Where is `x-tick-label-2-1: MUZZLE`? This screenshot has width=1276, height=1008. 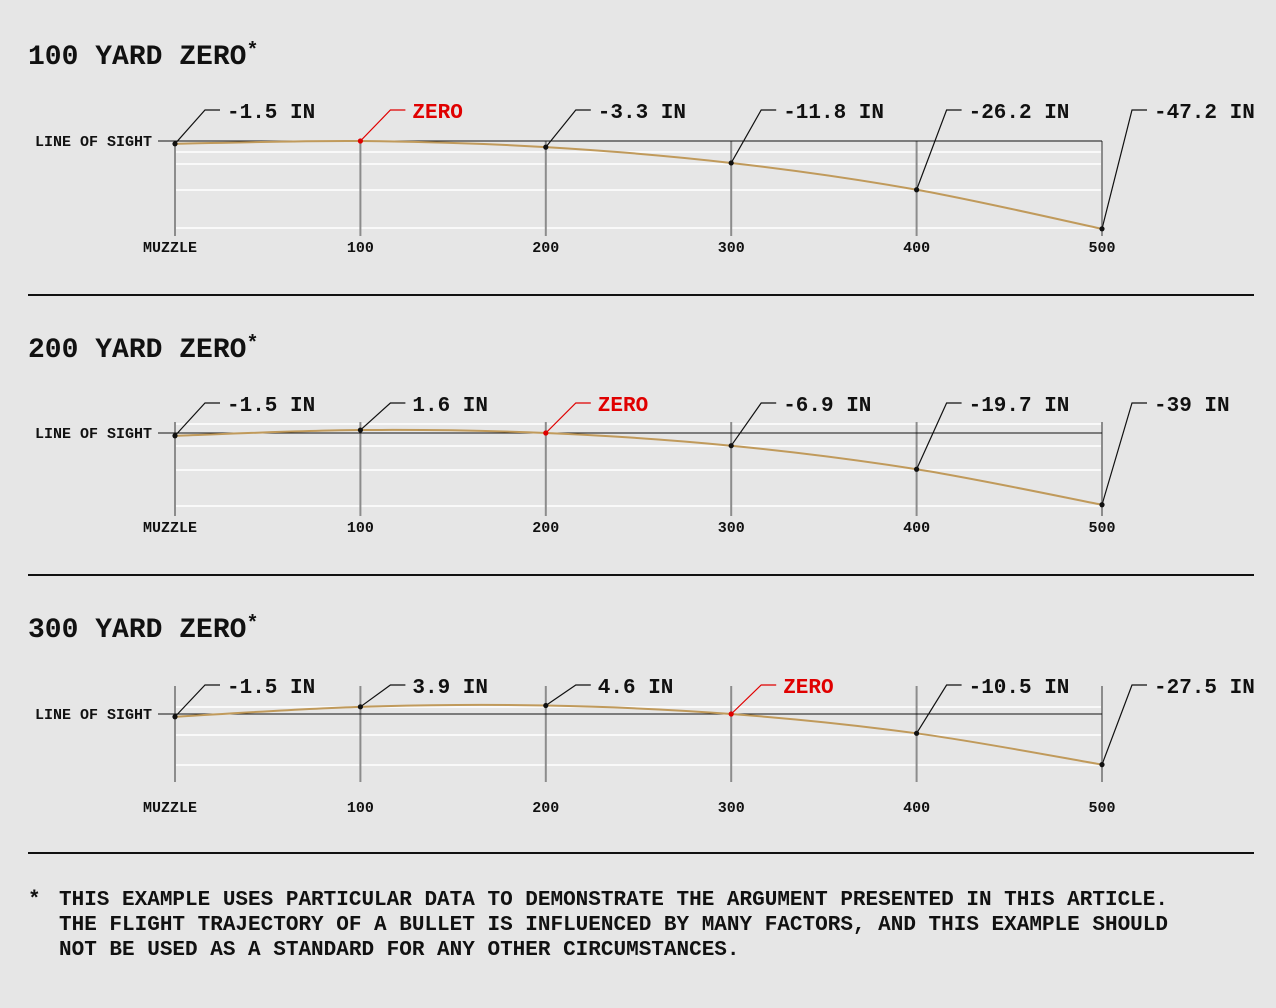 x-tick-label-2-1: MUZZLE is located at coordinates (170, 528).